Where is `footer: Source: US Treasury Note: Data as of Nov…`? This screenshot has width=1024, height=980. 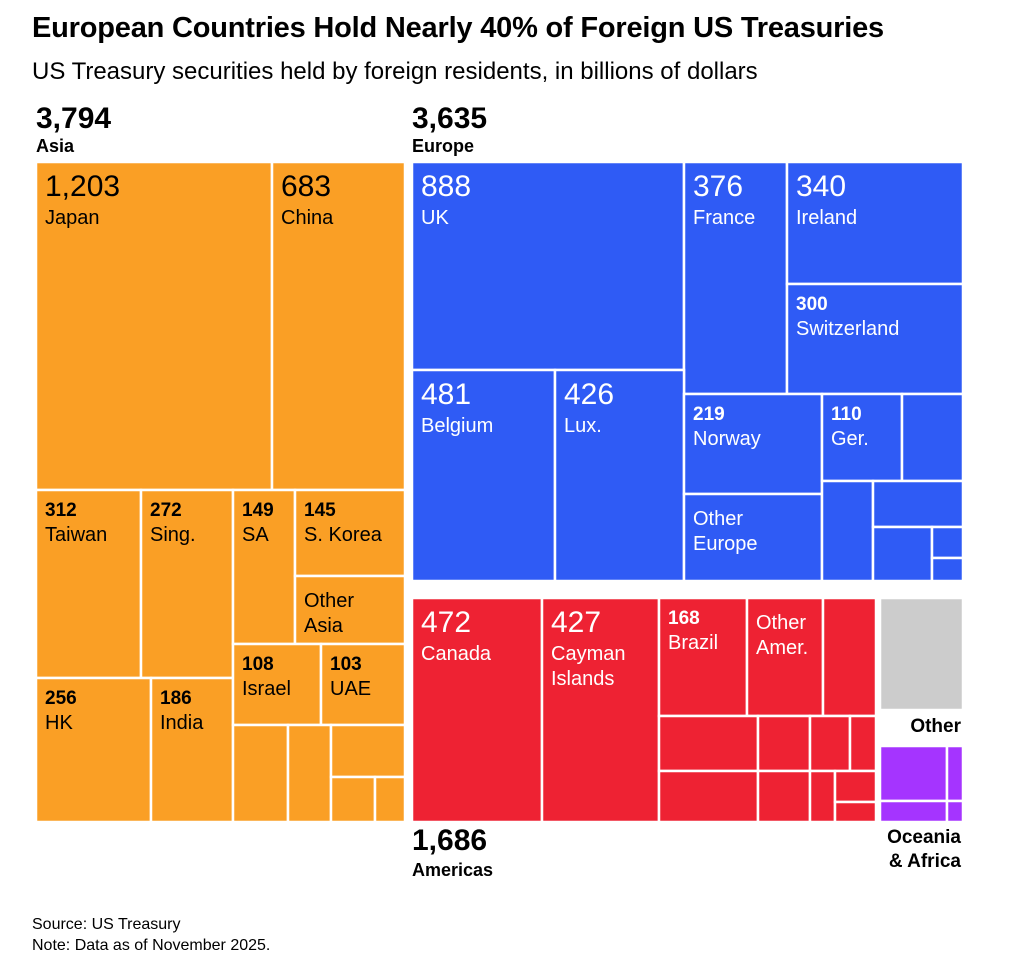 footer: Source: US Treasury Note: Data as of Nov… is located at coordinates (151, 935).